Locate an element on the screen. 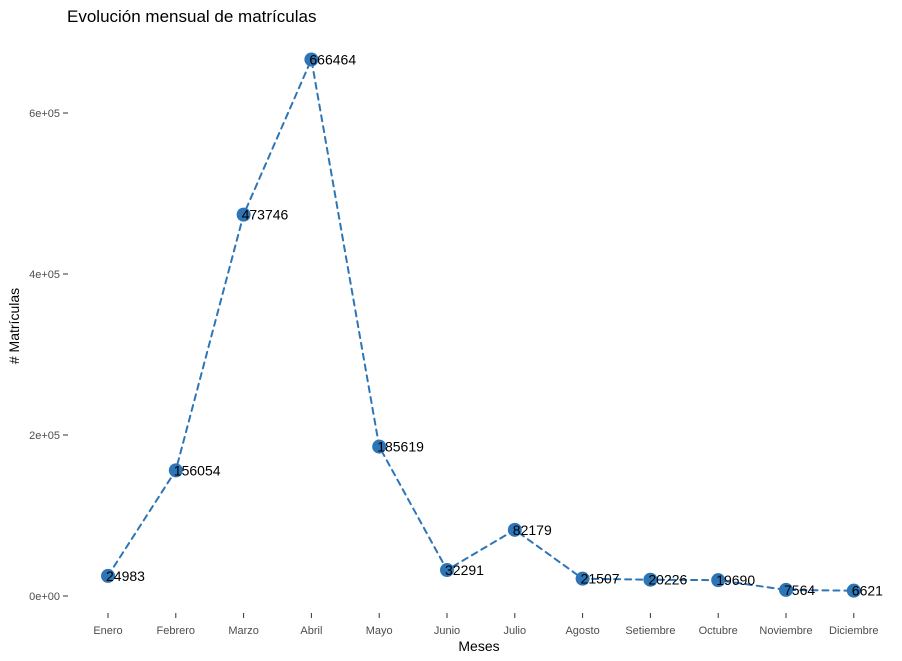  x-axis-title: Meses is located at coordinates (478, 646).